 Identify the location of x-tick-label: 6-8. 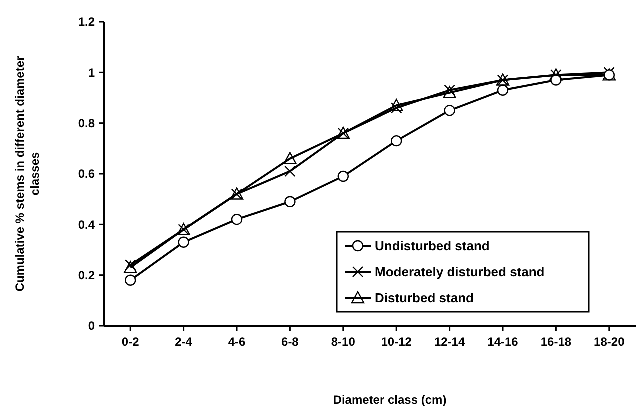
(291, 342).